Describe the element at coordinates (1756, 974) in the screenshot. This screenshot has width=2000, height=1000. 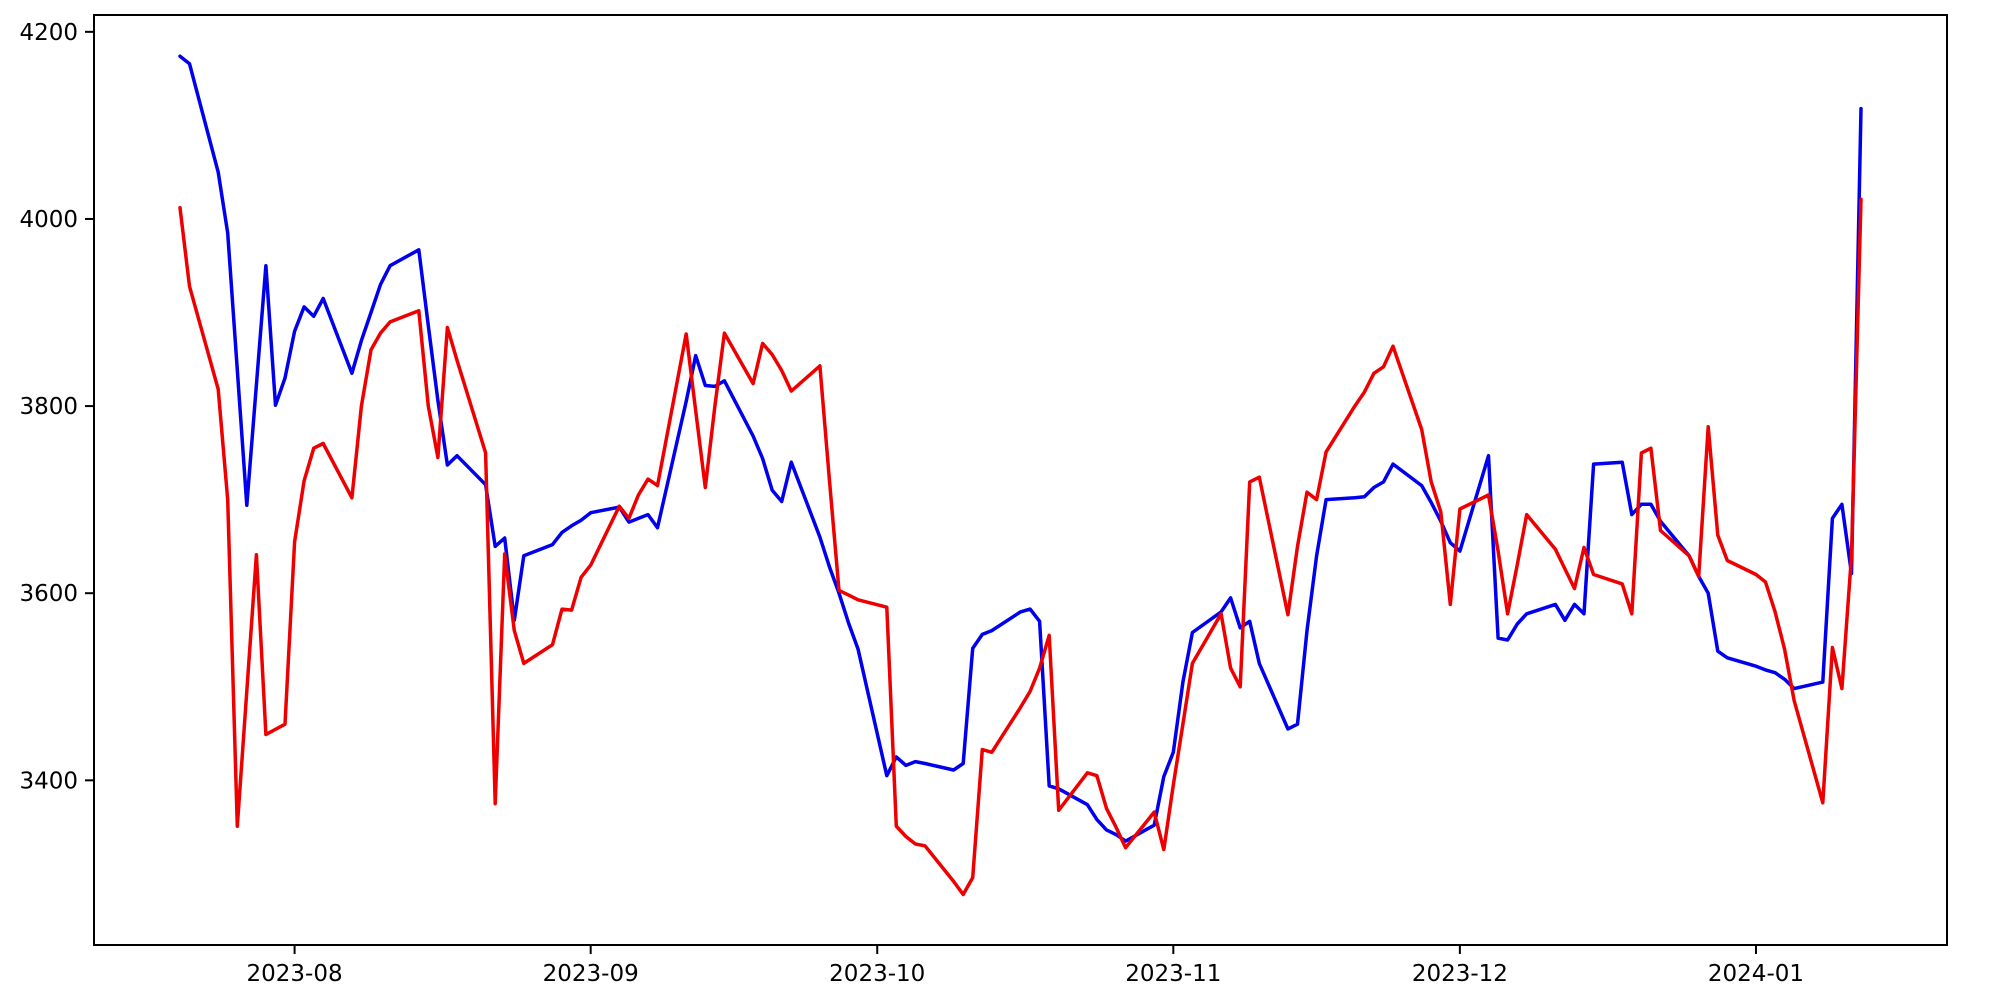
I see `x-tick-label: 2024-01` at that location.